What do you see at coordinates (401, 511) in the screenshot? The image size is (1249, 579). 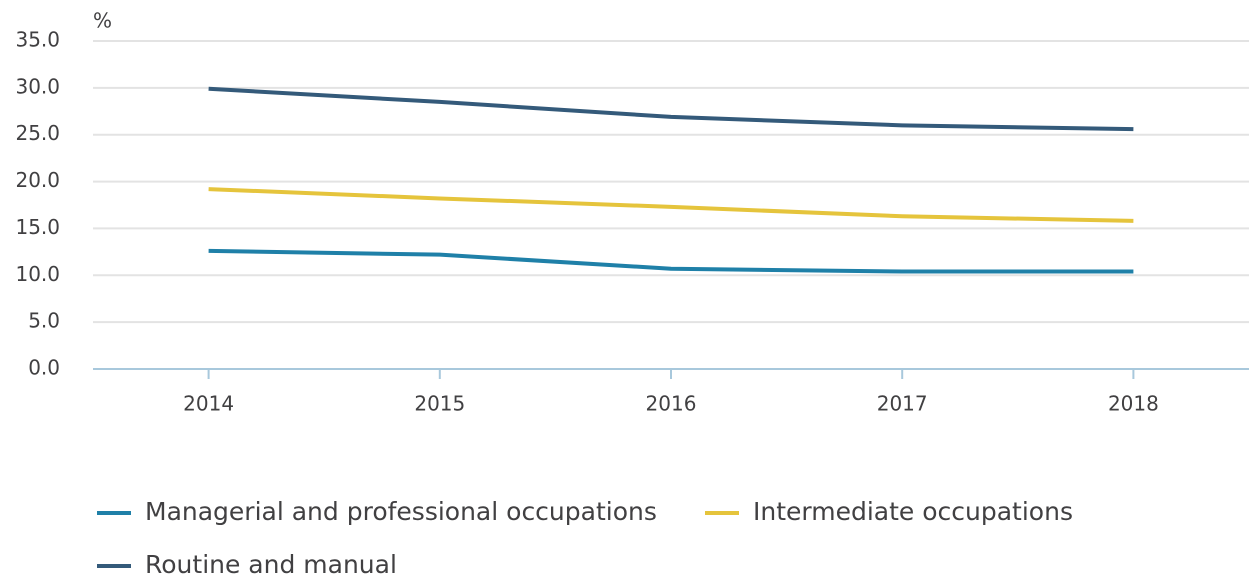 I see `legend-label: Managerial and professional occupations` at bounding box center [401, 511].